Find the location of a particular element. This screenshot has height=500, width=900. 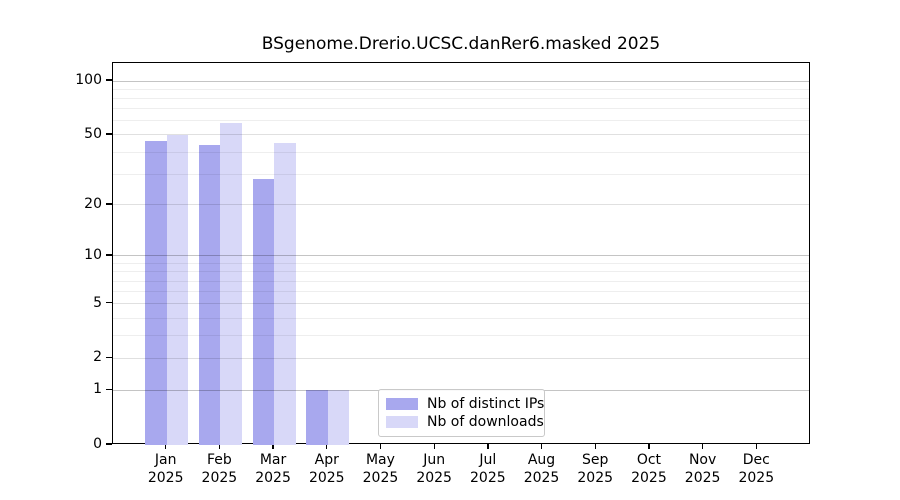

downloads-swatch is located at coordinates (402, 422).